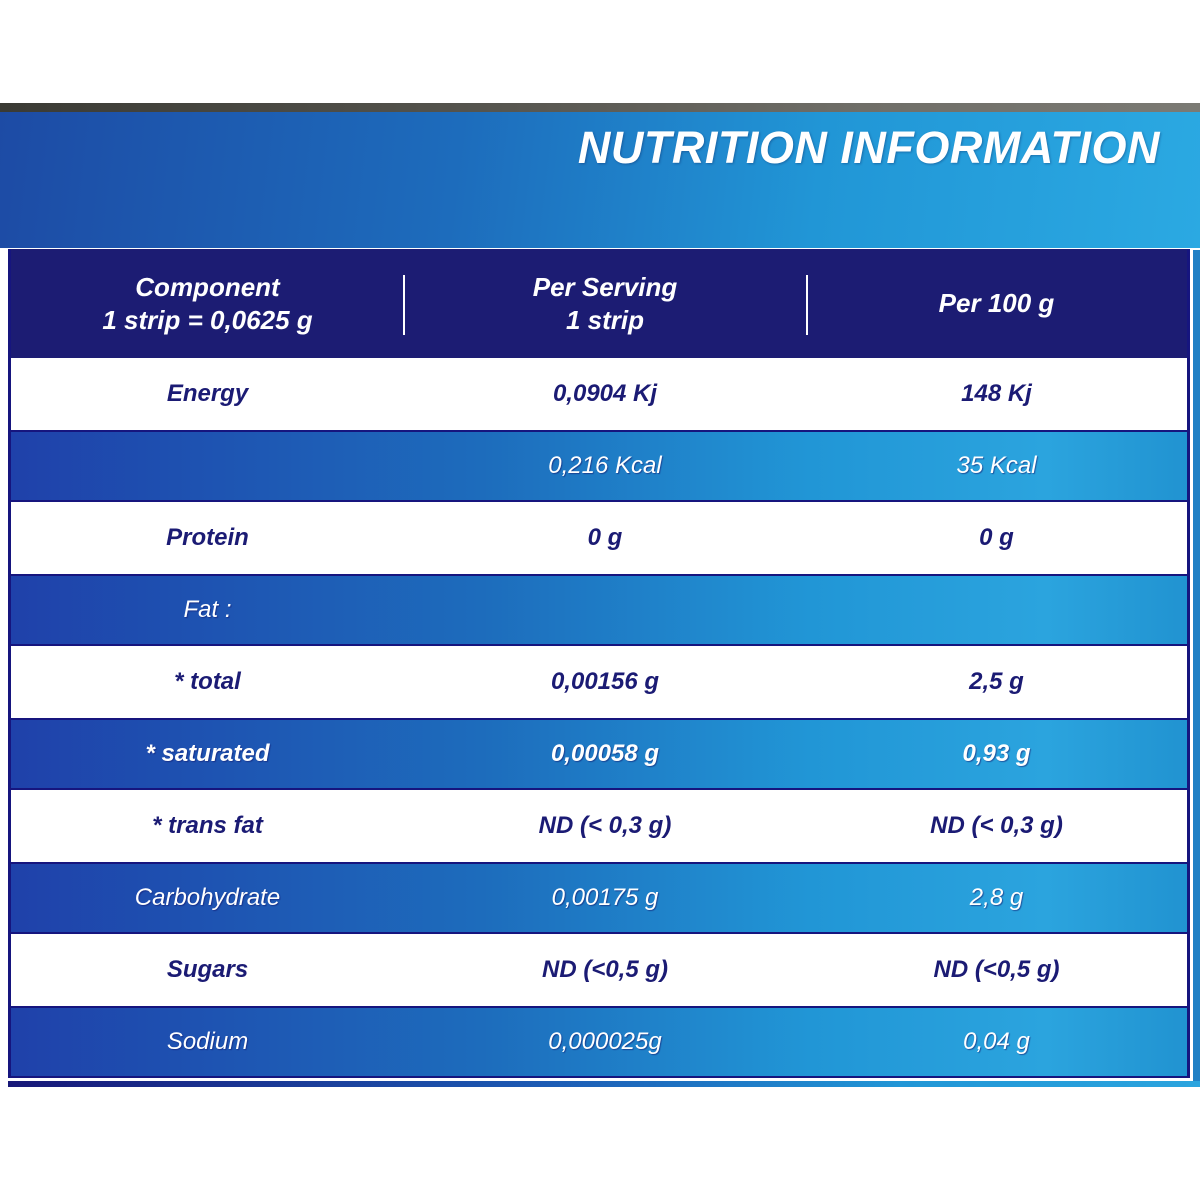 The image size is (1200, 1200). Describe the element at coordinates (207, 609) in the screenshot. I see `component-cell: Fat :` at that location.